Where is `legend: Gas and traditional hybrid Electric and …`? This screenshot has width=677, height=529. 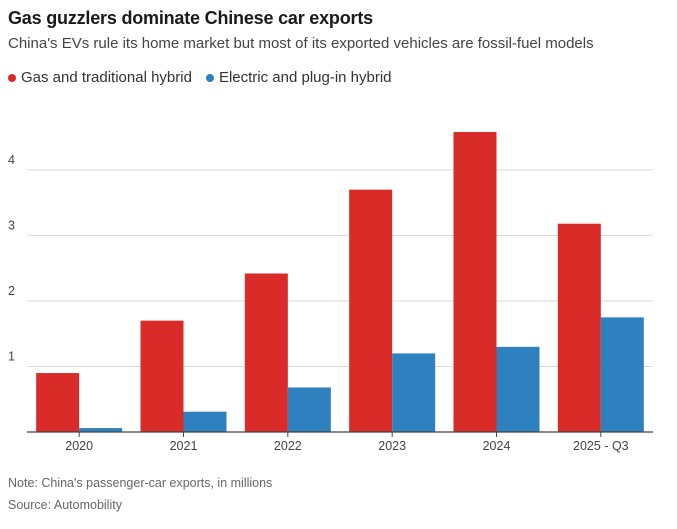
legend: Gas and traditional hybrid Electric and … is located at coordinates (200, 77).